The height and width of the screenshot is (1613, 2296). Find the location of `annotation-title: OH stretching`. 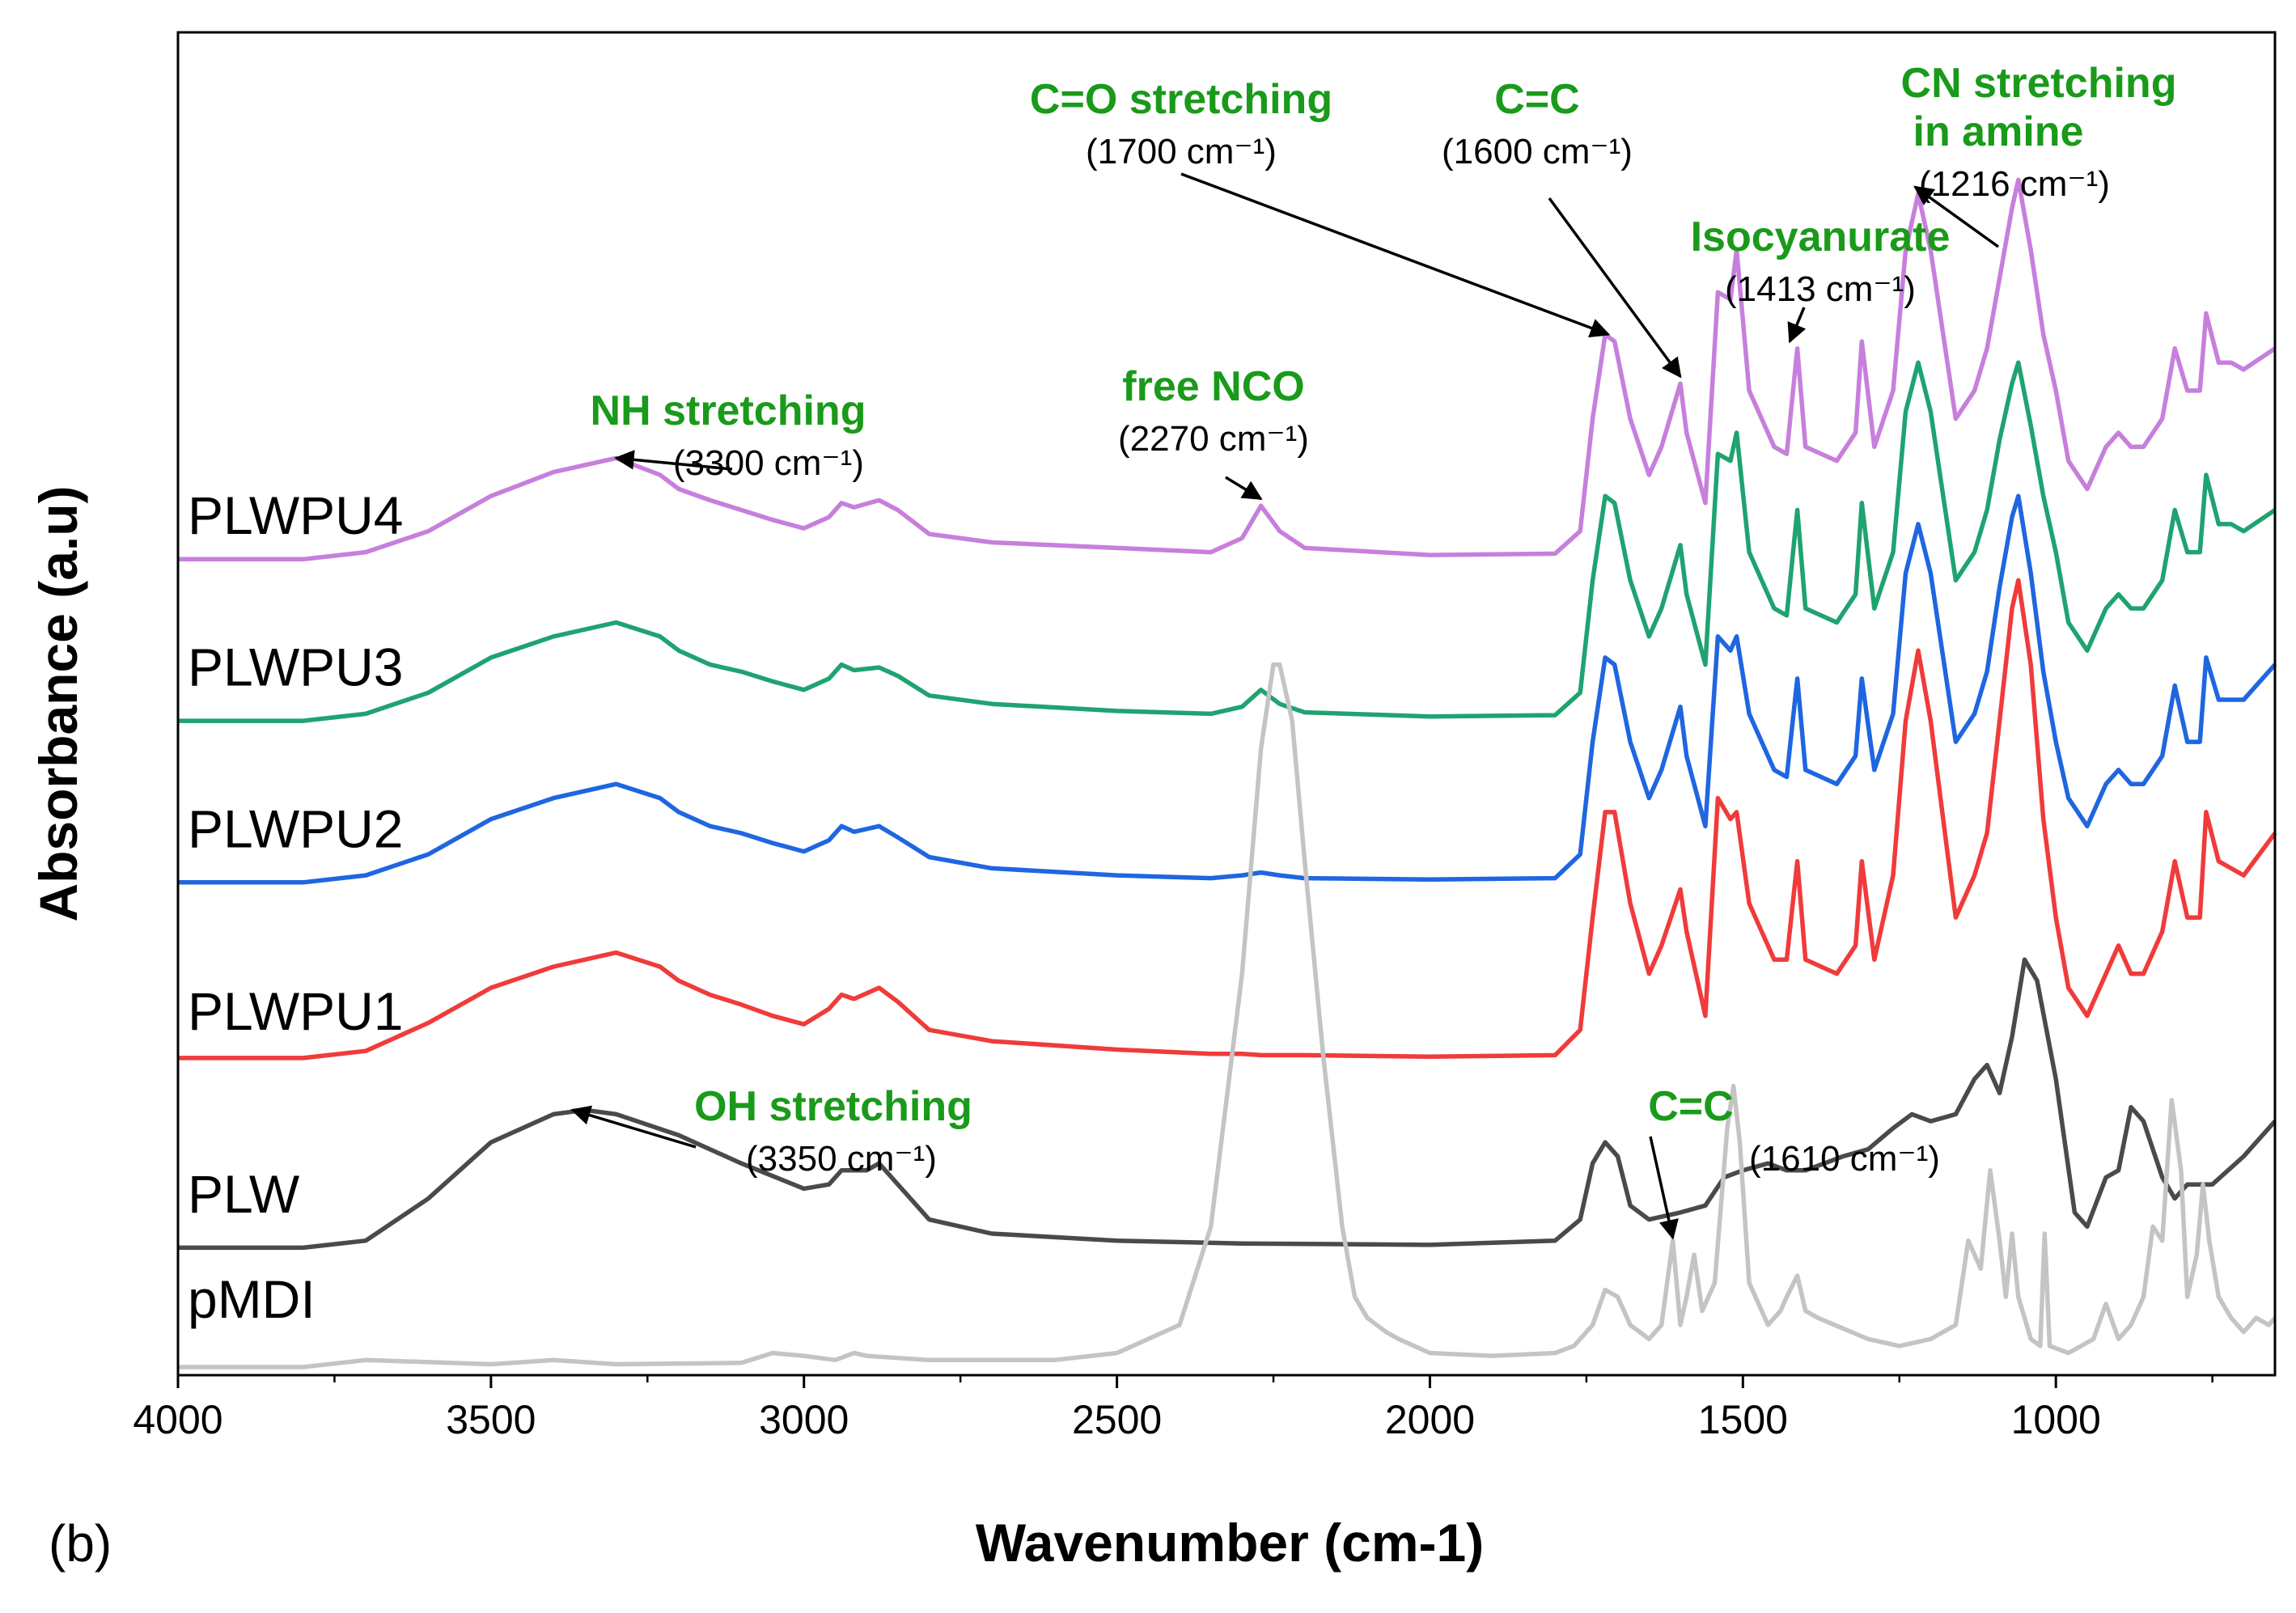

annotation-title: OH stretching is located at coordinates (833, 1106).